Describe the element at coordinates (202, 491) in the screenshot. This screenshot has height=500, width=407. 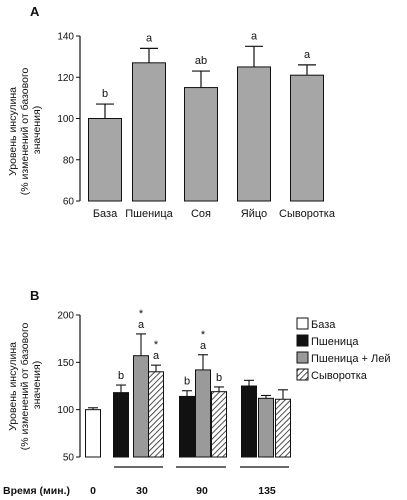
I see `panel-b-time-label-2: 90` at that location.